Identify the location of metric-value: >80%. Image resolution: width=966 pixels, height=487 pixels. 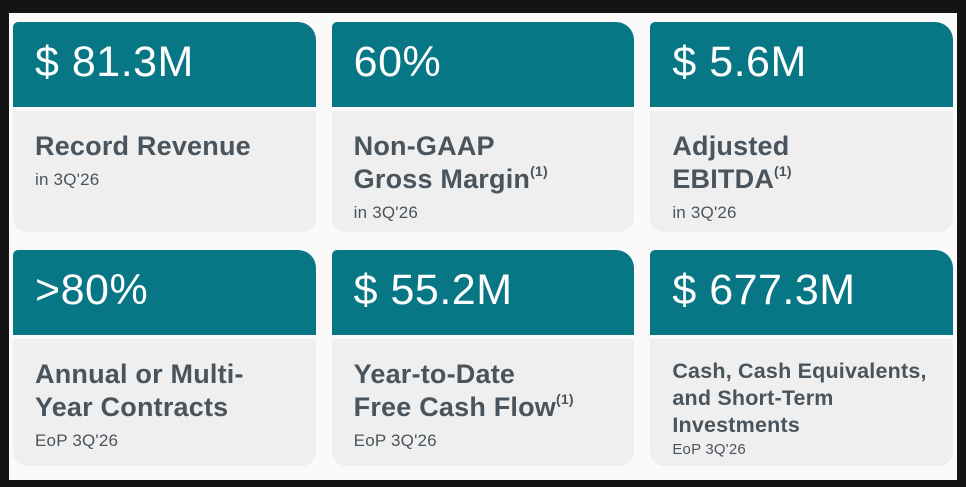
(92, 289).